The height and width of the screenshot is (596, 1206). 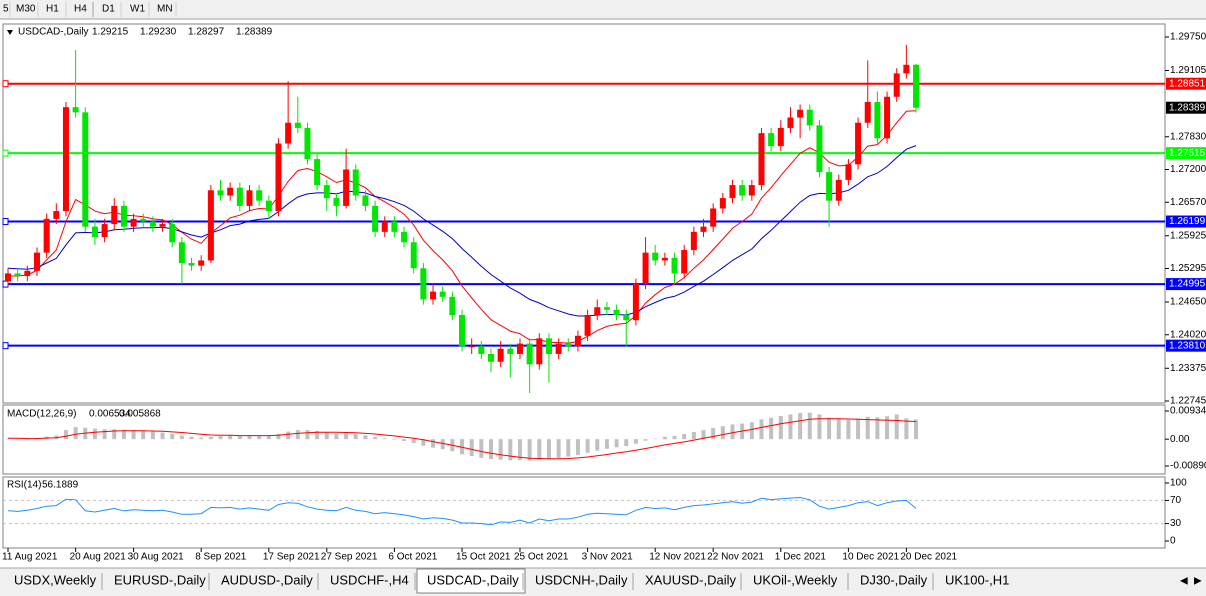 I want to click on scroll-left: ◀, so click(x=1184, y=581).